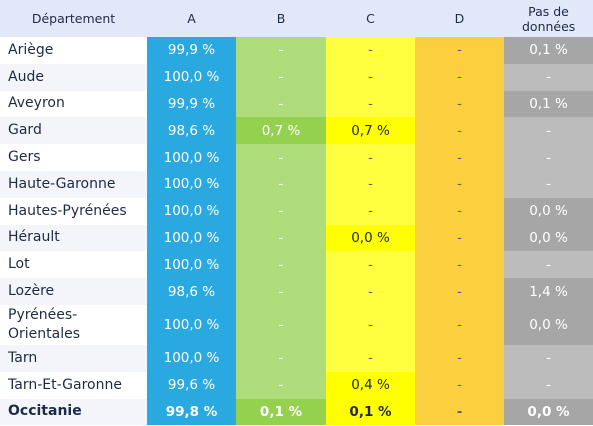 The width and height of the screenshot is (593, 426). I want to click on departement-cell: Gers, so click(73, 157).